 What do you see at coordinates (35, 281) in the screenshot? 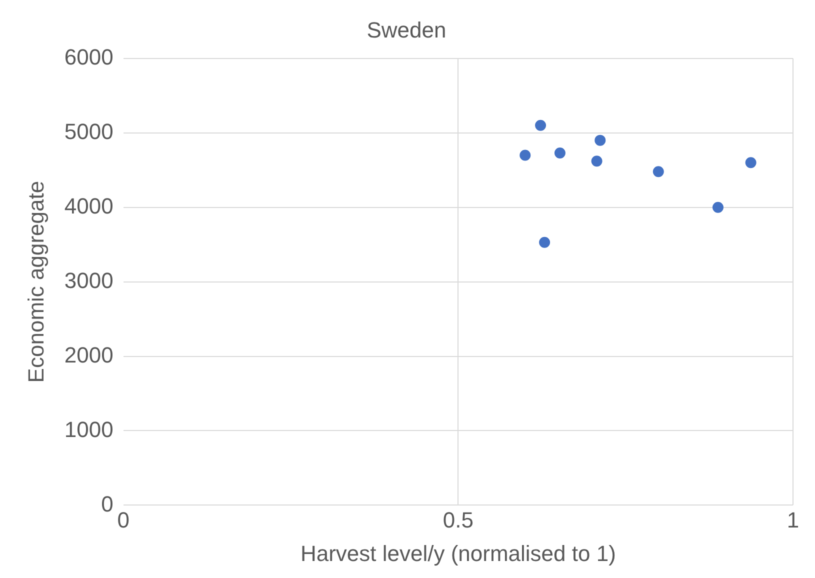
I see `y-axis-title: Economic aggregate` at bounding box center [35, 281].